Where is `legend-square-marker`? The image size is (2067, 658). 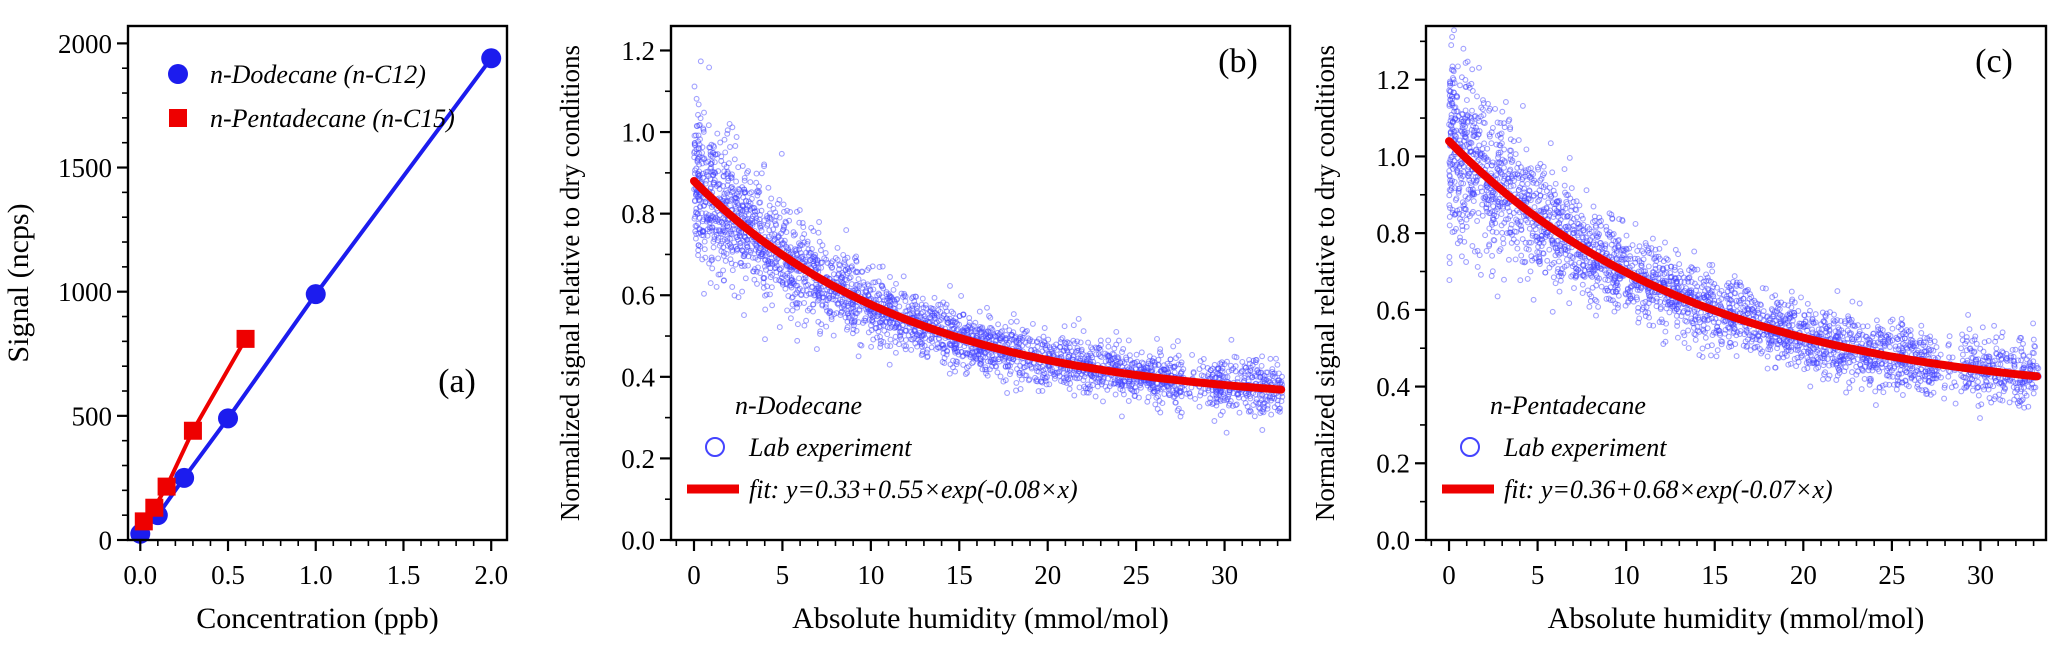 legend-square-marker is located at coordinates (178, 118).